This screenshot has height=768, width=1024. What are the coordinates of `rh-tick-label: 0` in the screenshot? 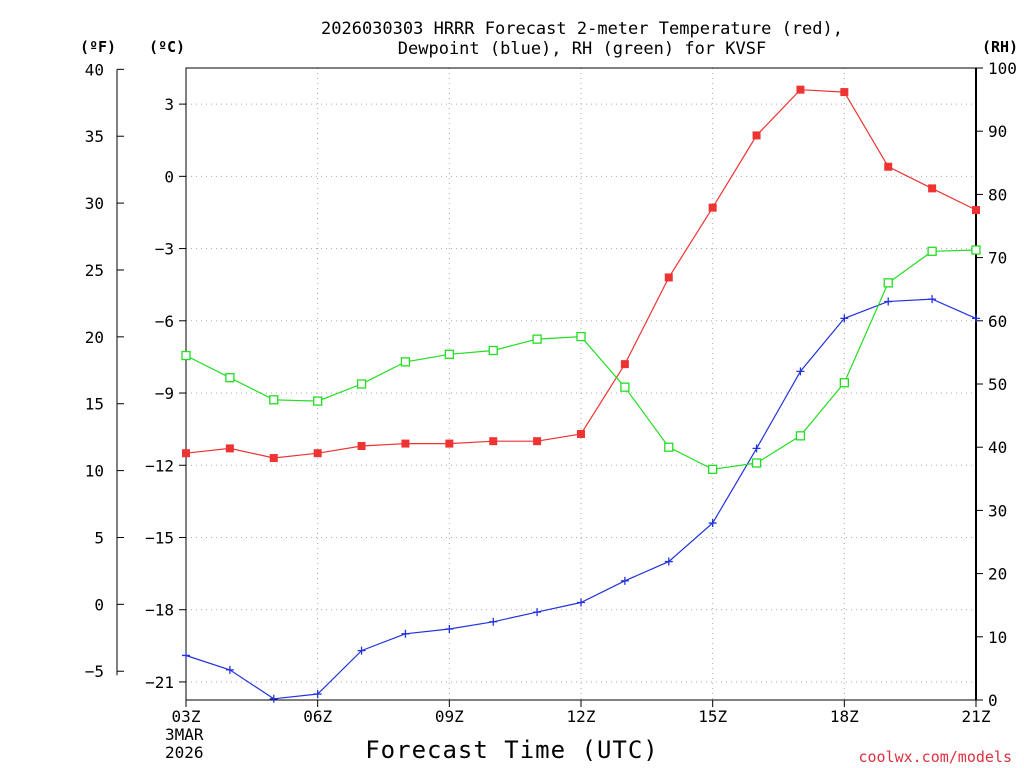 It's located at (993, 700).